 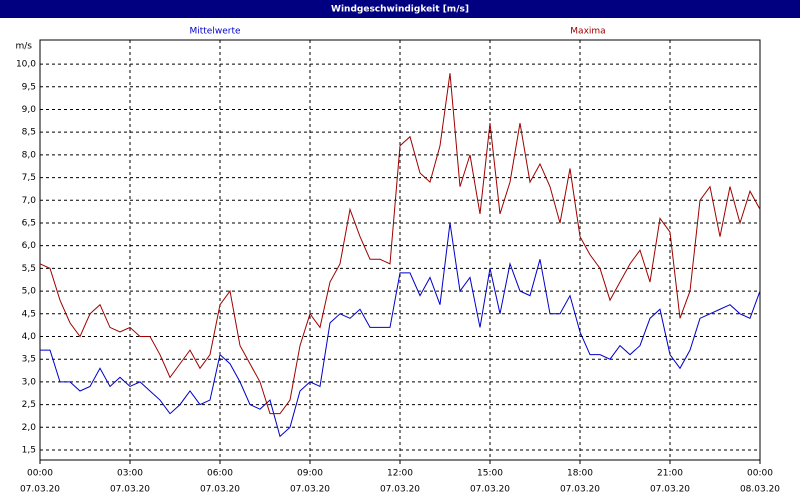 I want to click on y-tick-label: 2,0, so click(x=29, y=428).